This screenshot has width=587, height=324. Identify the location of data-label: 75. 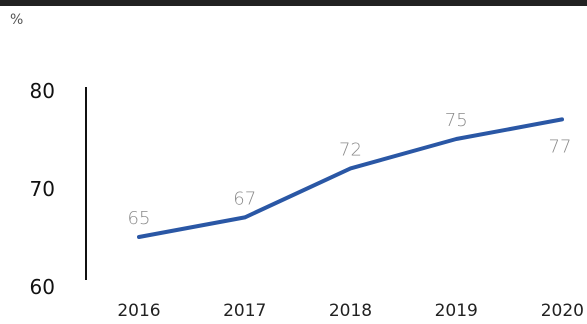
(456, 120).